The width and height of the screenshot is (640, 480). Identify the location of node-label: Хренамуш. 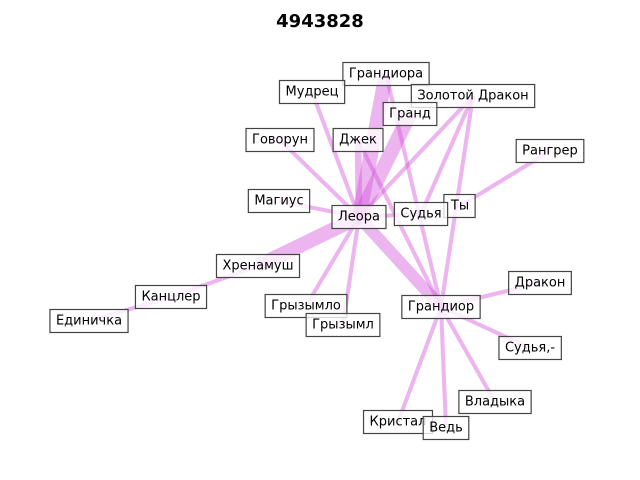
(257, 266).